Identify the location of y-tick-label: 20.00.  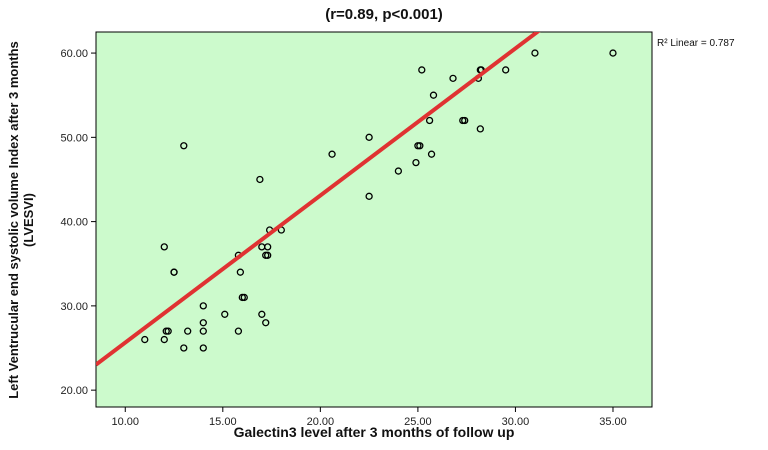
(74, 391).